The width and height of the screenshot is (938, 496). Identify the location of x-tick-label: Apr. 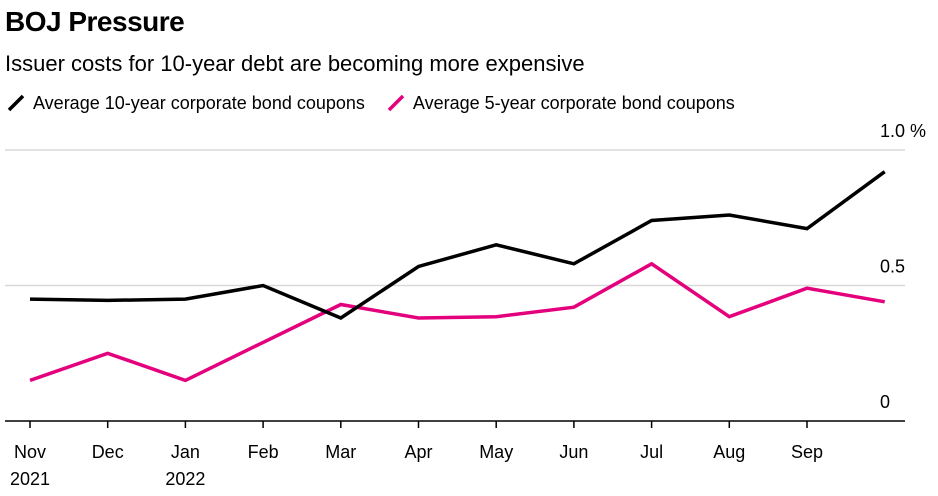
(418, 452).